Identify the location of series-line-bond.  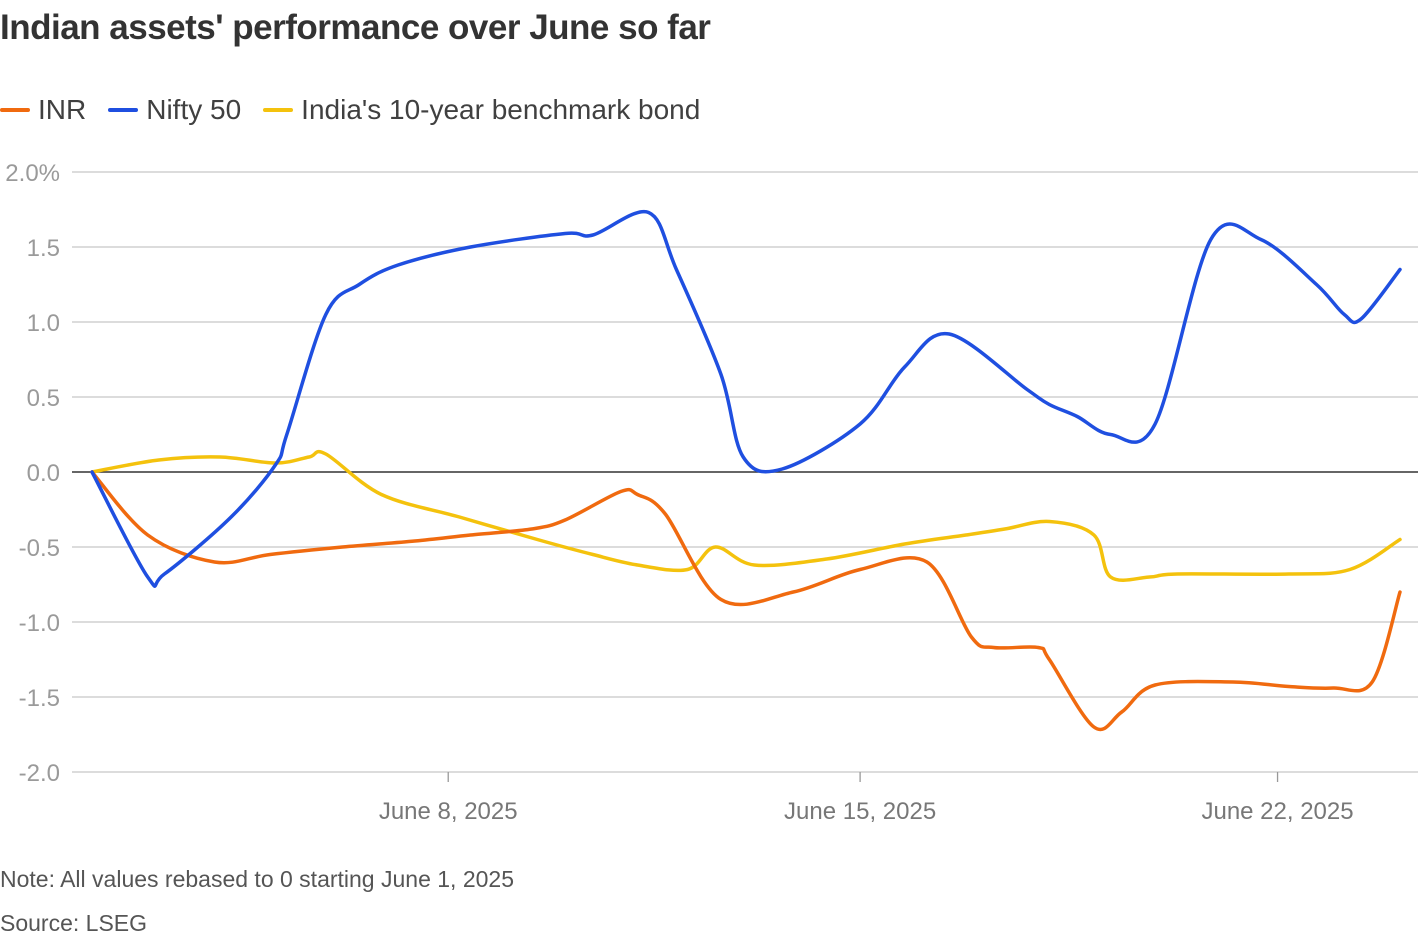
(746, 515).